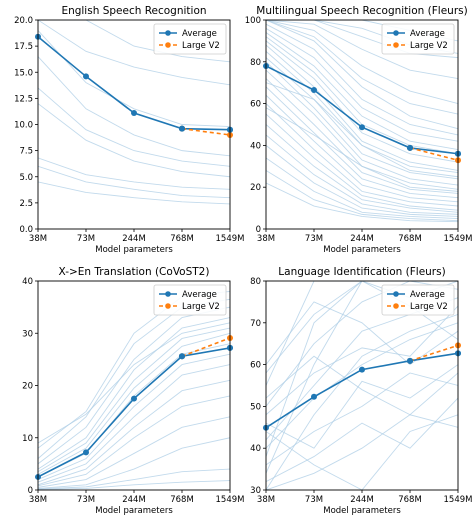 The height and width of the screenshot is (520, 474). Describe the element at coordinates (458, 239) in the screenshot. I see `x-tick-label: 1549M` at that location.